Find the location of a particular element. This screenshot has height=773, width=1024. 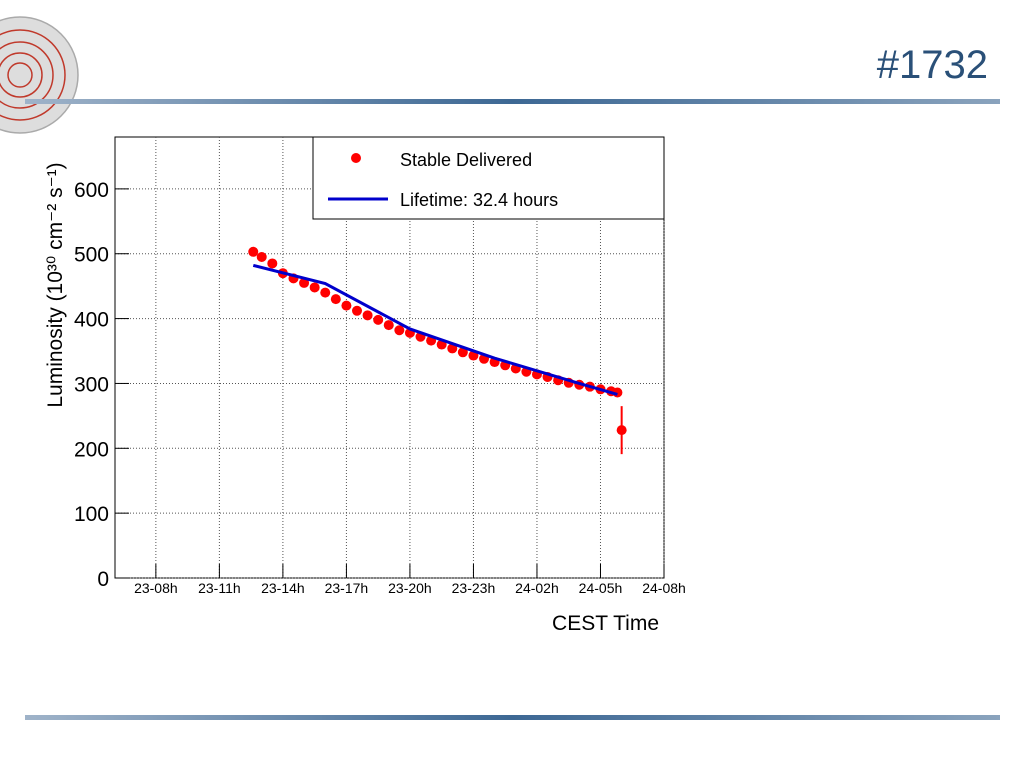

legend: Stable Delivered Lifetime: 32.4 hours is located at coordinates (488, 178).